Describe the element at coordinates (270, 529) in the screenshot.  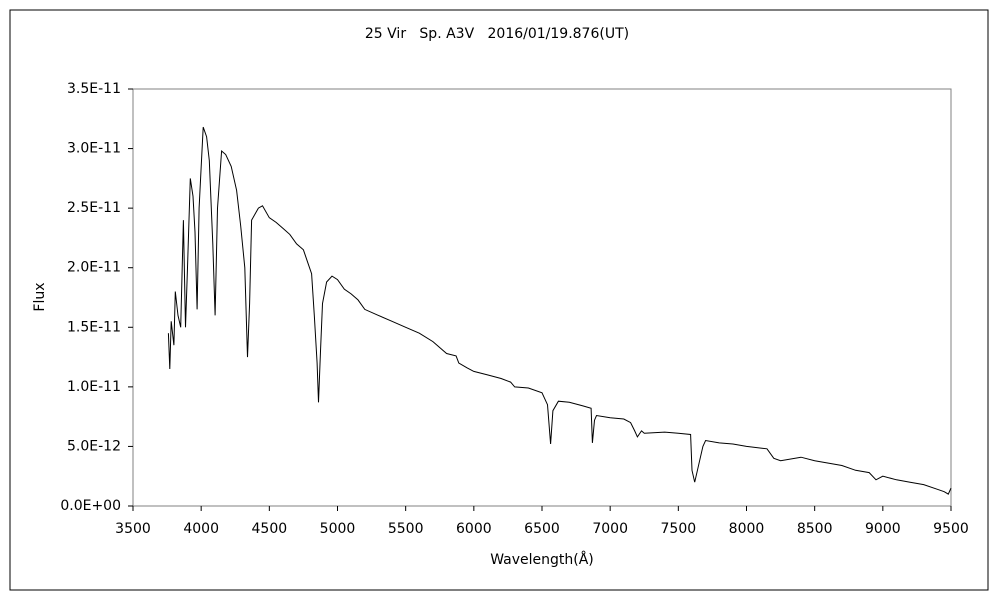
I see `x-tick-label: 4500` at that location.